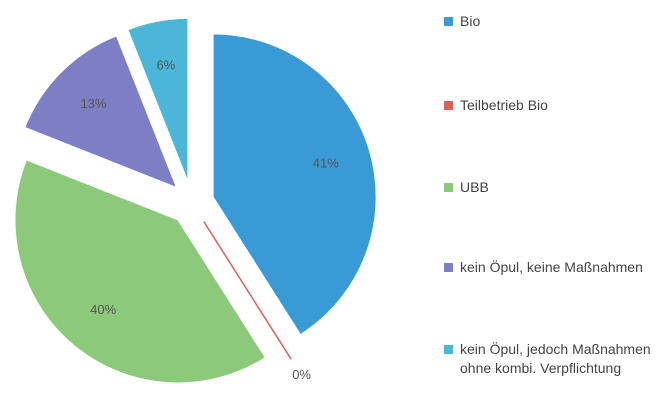 The height and width of the screenshot is (407, 671). I want to click on legend-label: Teilbetrieb Bio, so click(504, 105).